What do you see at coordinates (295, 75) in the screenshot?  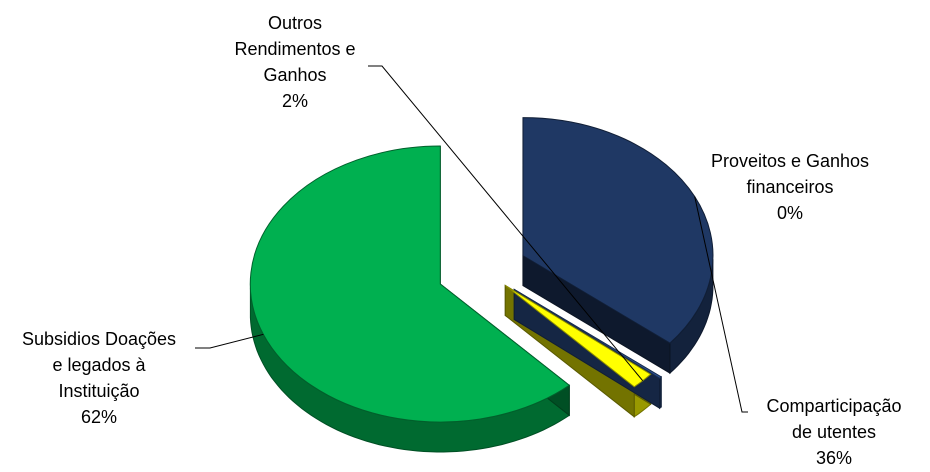 I see `label-line: Ganhos` at bounding box center [295, 75].